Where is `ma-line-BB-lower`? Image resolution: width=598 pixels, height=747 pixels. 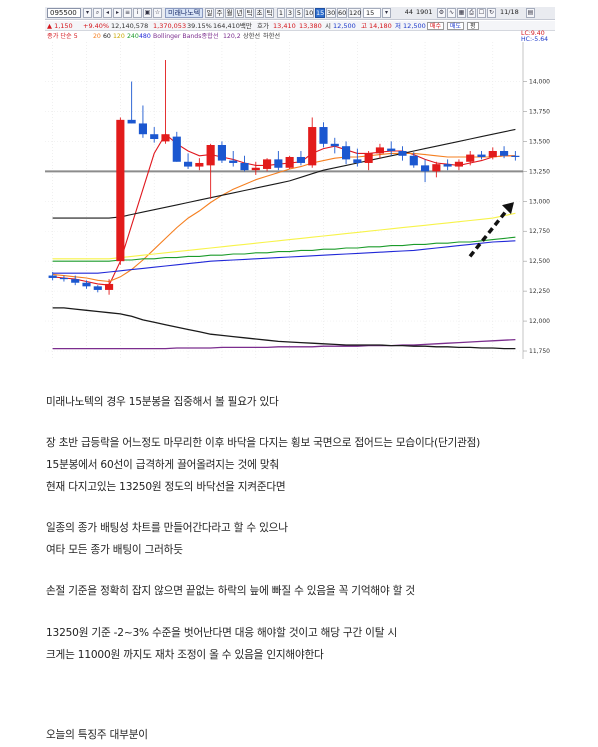 ma-line-BB-lower is located at coordinates (284, 328).